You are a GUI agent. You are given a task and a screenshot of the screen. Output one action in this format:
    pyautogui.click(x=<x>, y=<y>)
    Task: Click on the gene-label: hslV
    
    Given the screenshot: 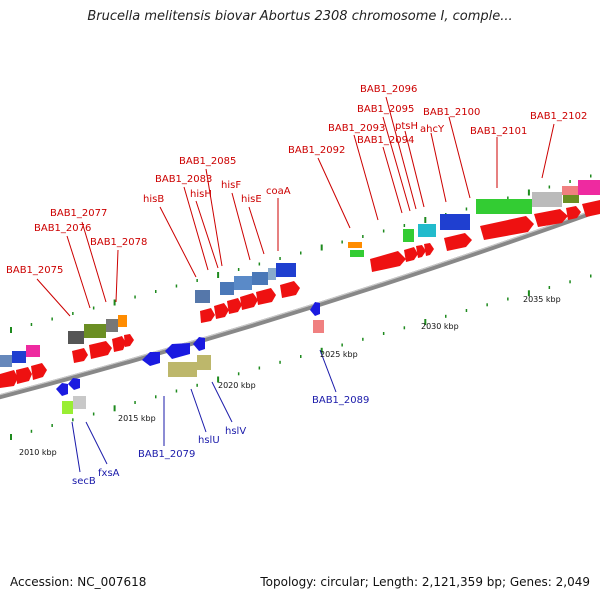 What is the action you would take?
    pyautogui.click(x=235, y=431)
    